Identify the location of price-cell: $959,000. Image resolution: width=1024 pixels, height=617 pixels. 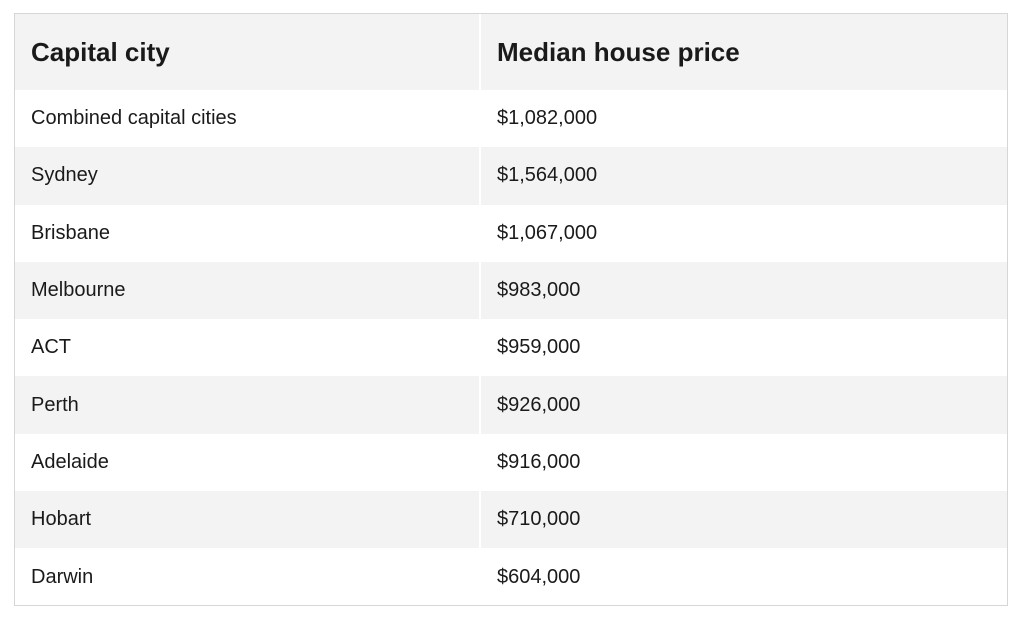
(744, 348).